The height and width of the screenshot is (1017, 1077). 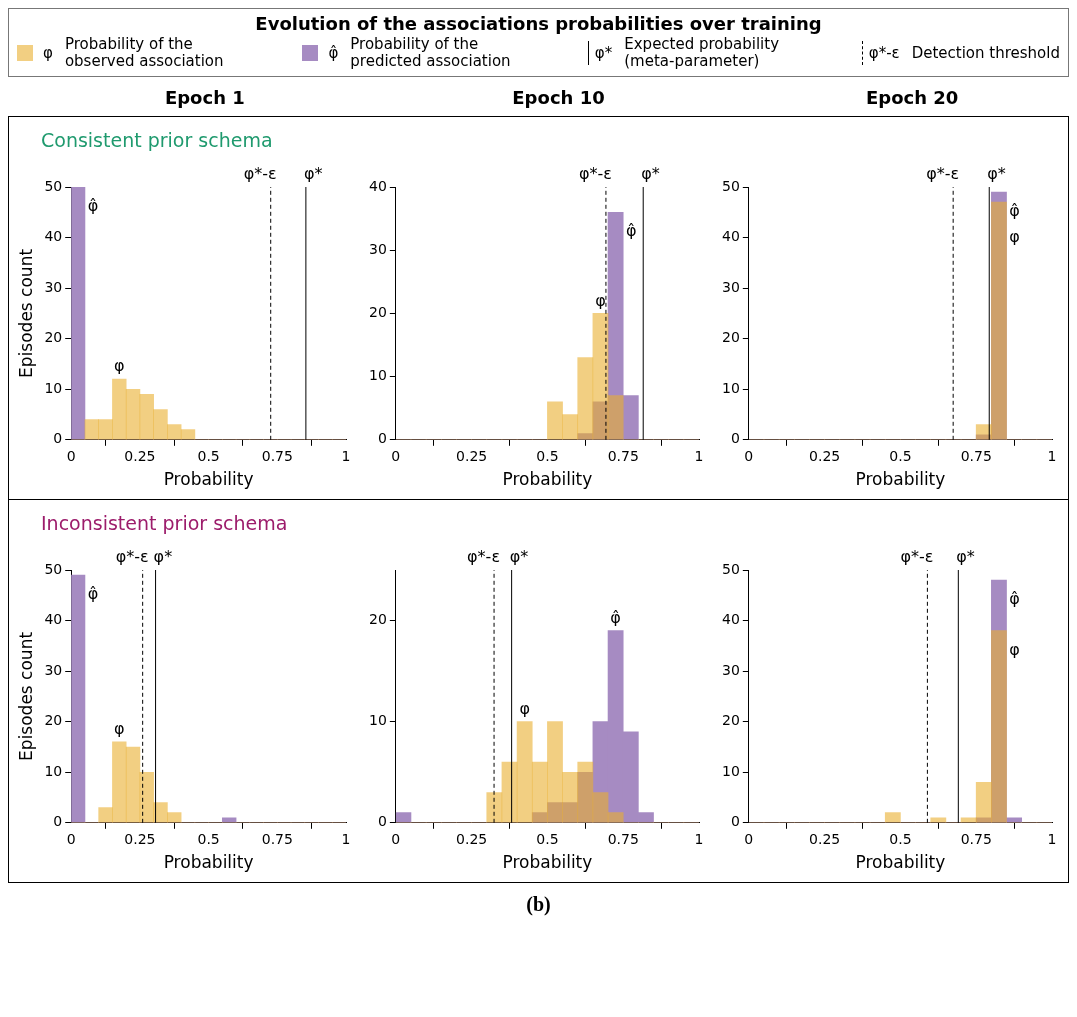 What do you see at coordinates (204, 97) in the screenshot?
I see `chart-title: Epoch 1` at bounding box center [204, 97].